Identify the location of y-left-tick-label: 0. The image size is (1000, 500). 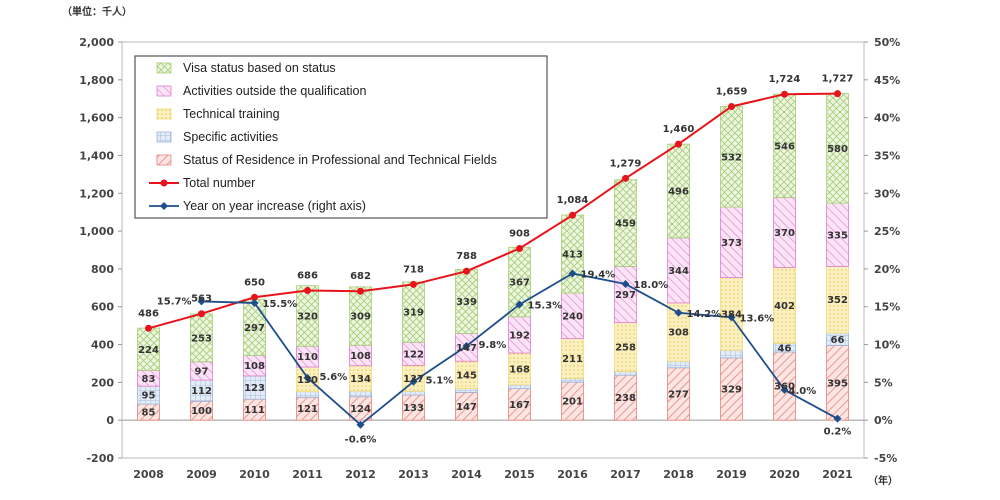
(110, 420).